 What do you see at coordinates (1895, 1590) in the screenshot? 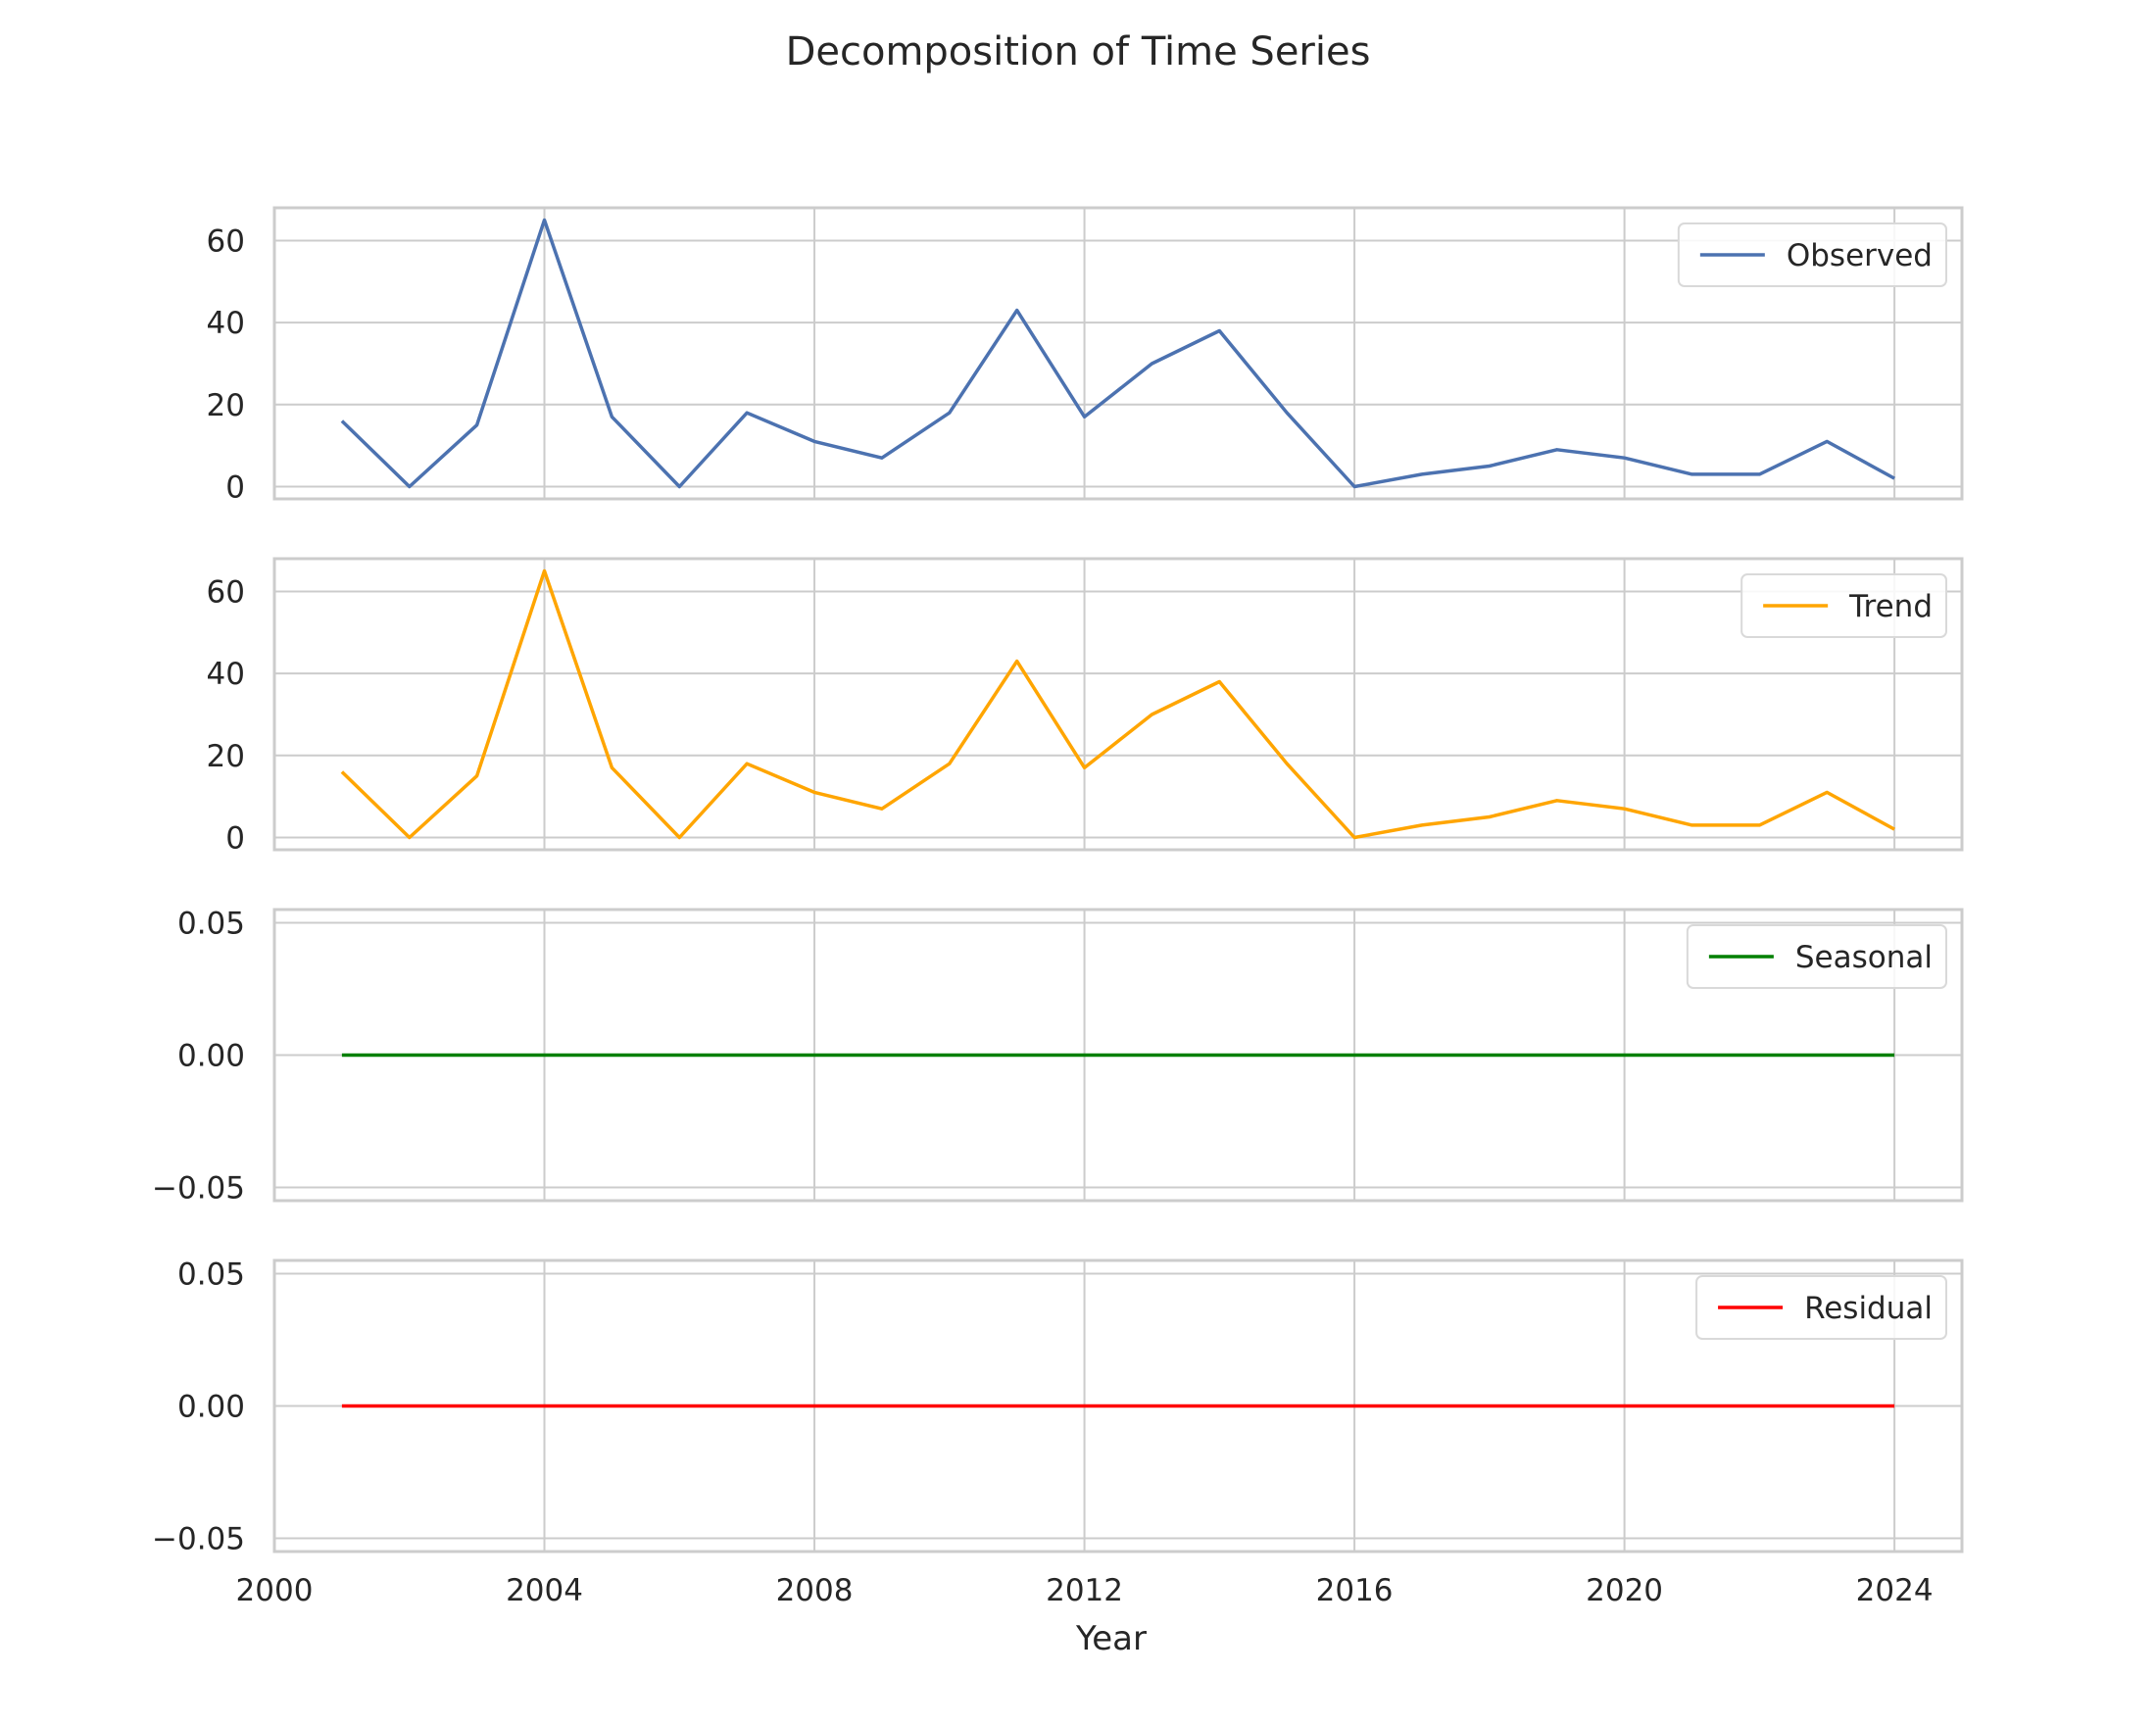
I see `x-tick-label: 2024` at bounding box center [1895, 1590].